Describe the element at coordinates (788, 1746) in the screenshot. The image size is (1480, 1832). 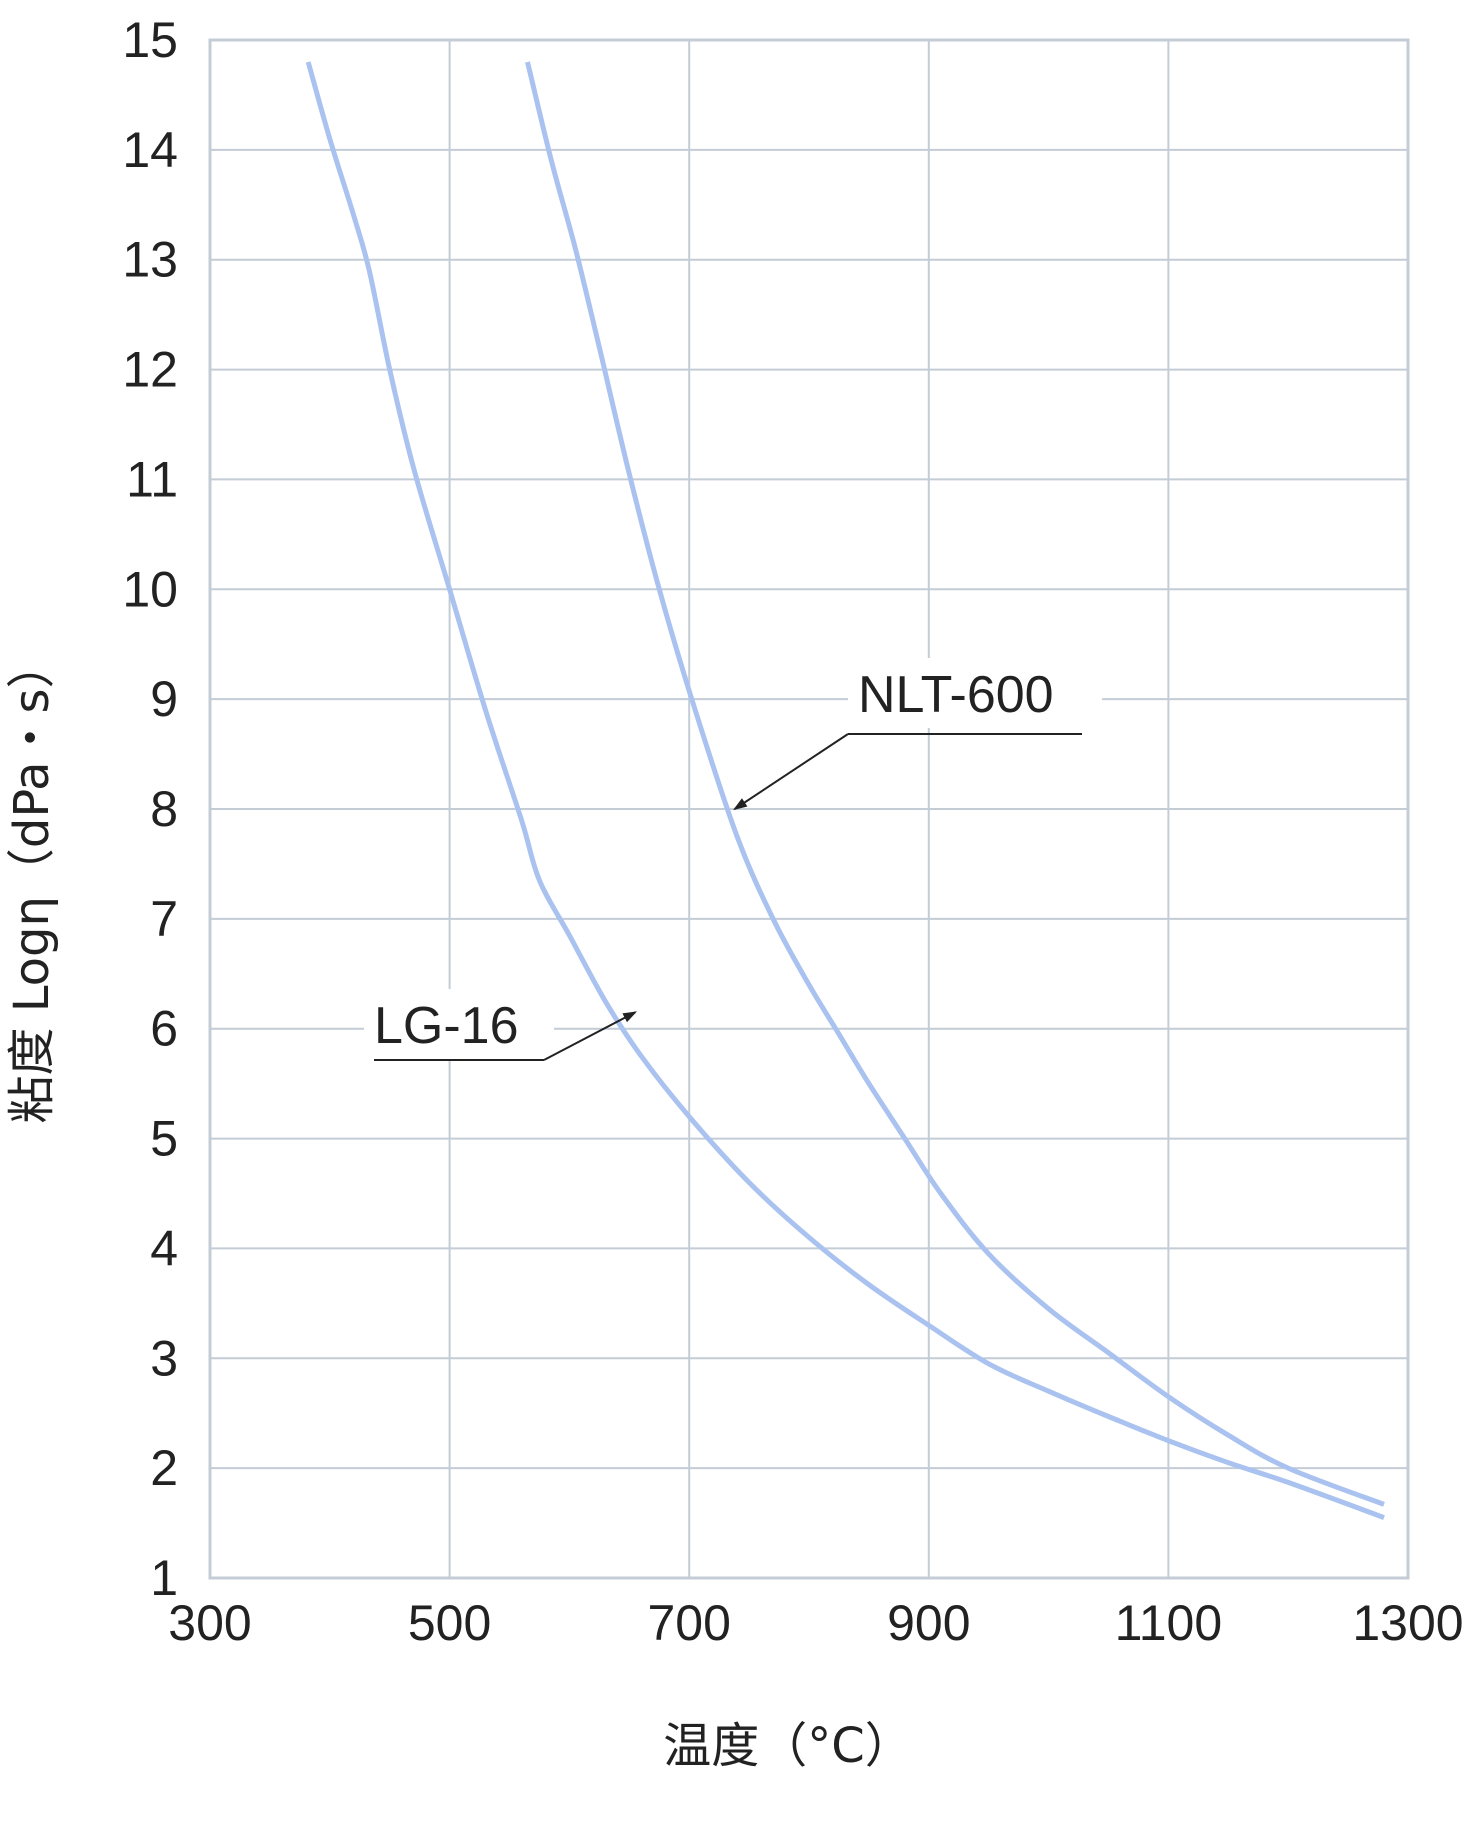
I see `x-axis-title: 温度（°C）` at that location.